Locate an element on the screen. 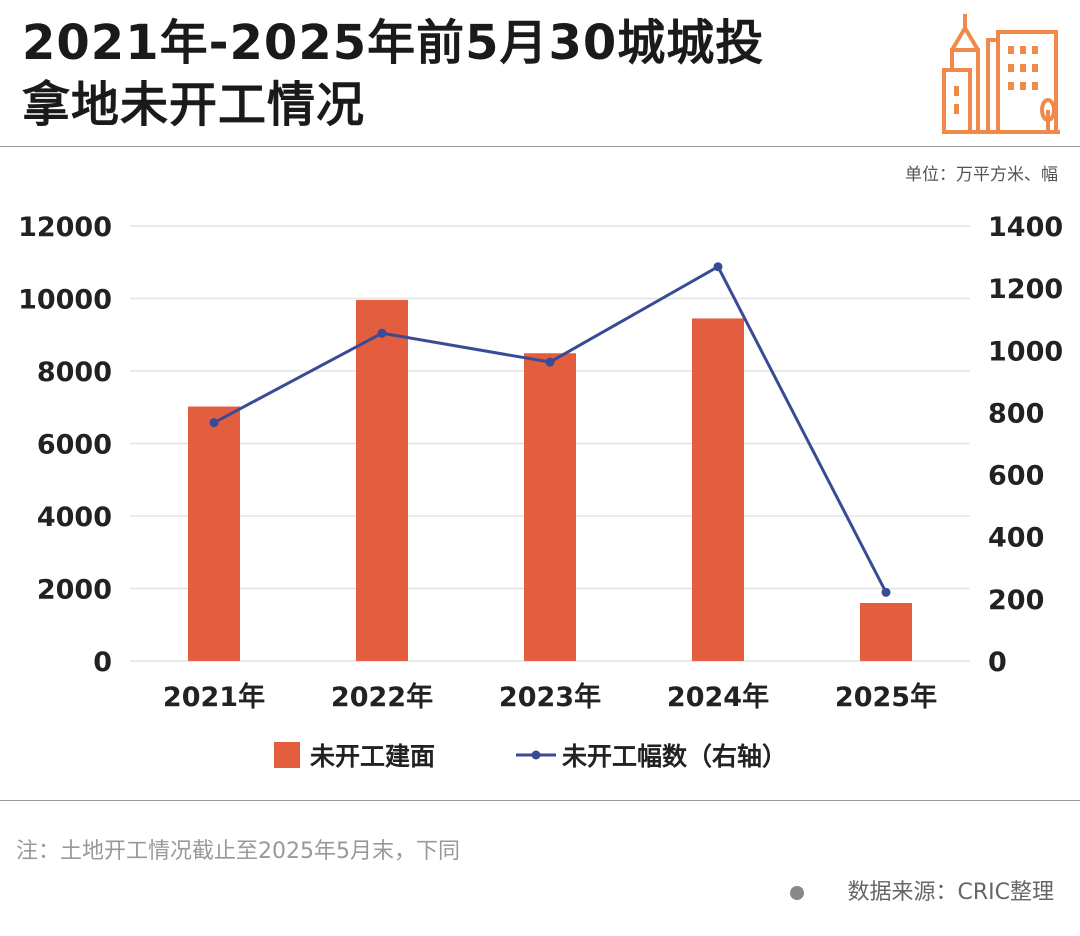  footnote: 注：土地开工情况截止至2025年5月末，下同 is located at coordinates (238, 851).